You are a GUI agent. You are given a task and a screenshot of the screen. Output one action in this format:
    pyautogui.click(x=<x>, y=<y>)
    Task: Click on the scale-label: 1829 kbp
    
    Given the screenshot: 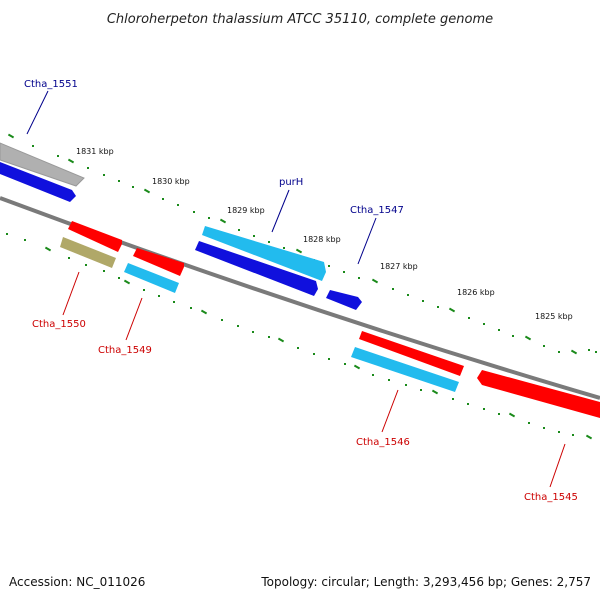 What is the action you would take?
    pyautogui.click(x=246, y=210)
    